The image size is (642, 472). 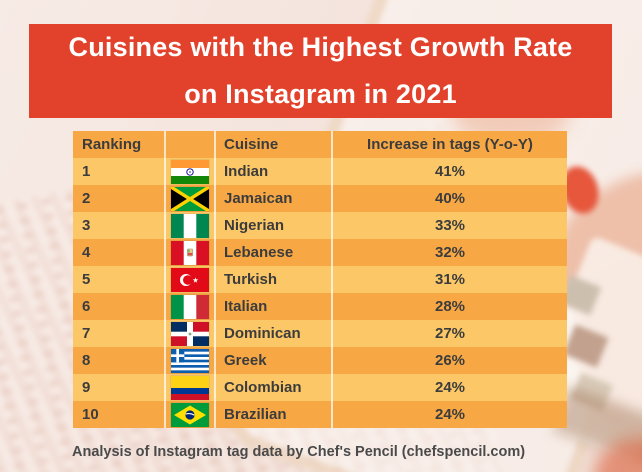 I want to click on nigeria-flag-icon, so click(x=190, y=225).